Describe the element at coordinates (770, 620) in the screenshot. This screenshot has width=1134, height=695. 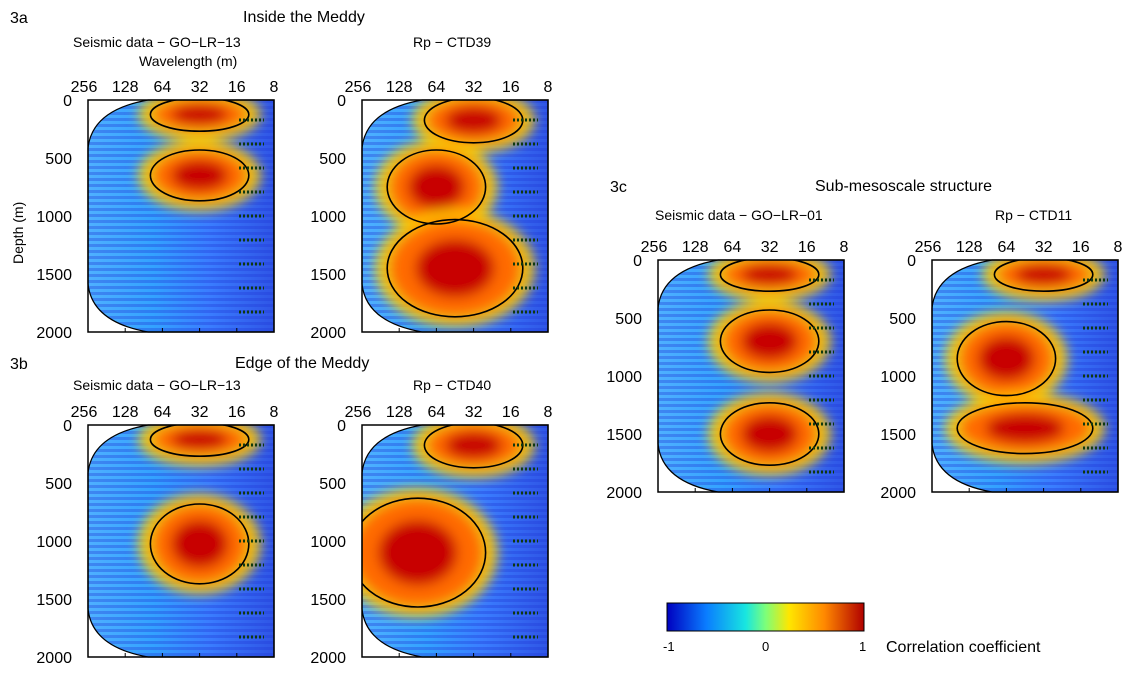
I see `colorbar` at that location.